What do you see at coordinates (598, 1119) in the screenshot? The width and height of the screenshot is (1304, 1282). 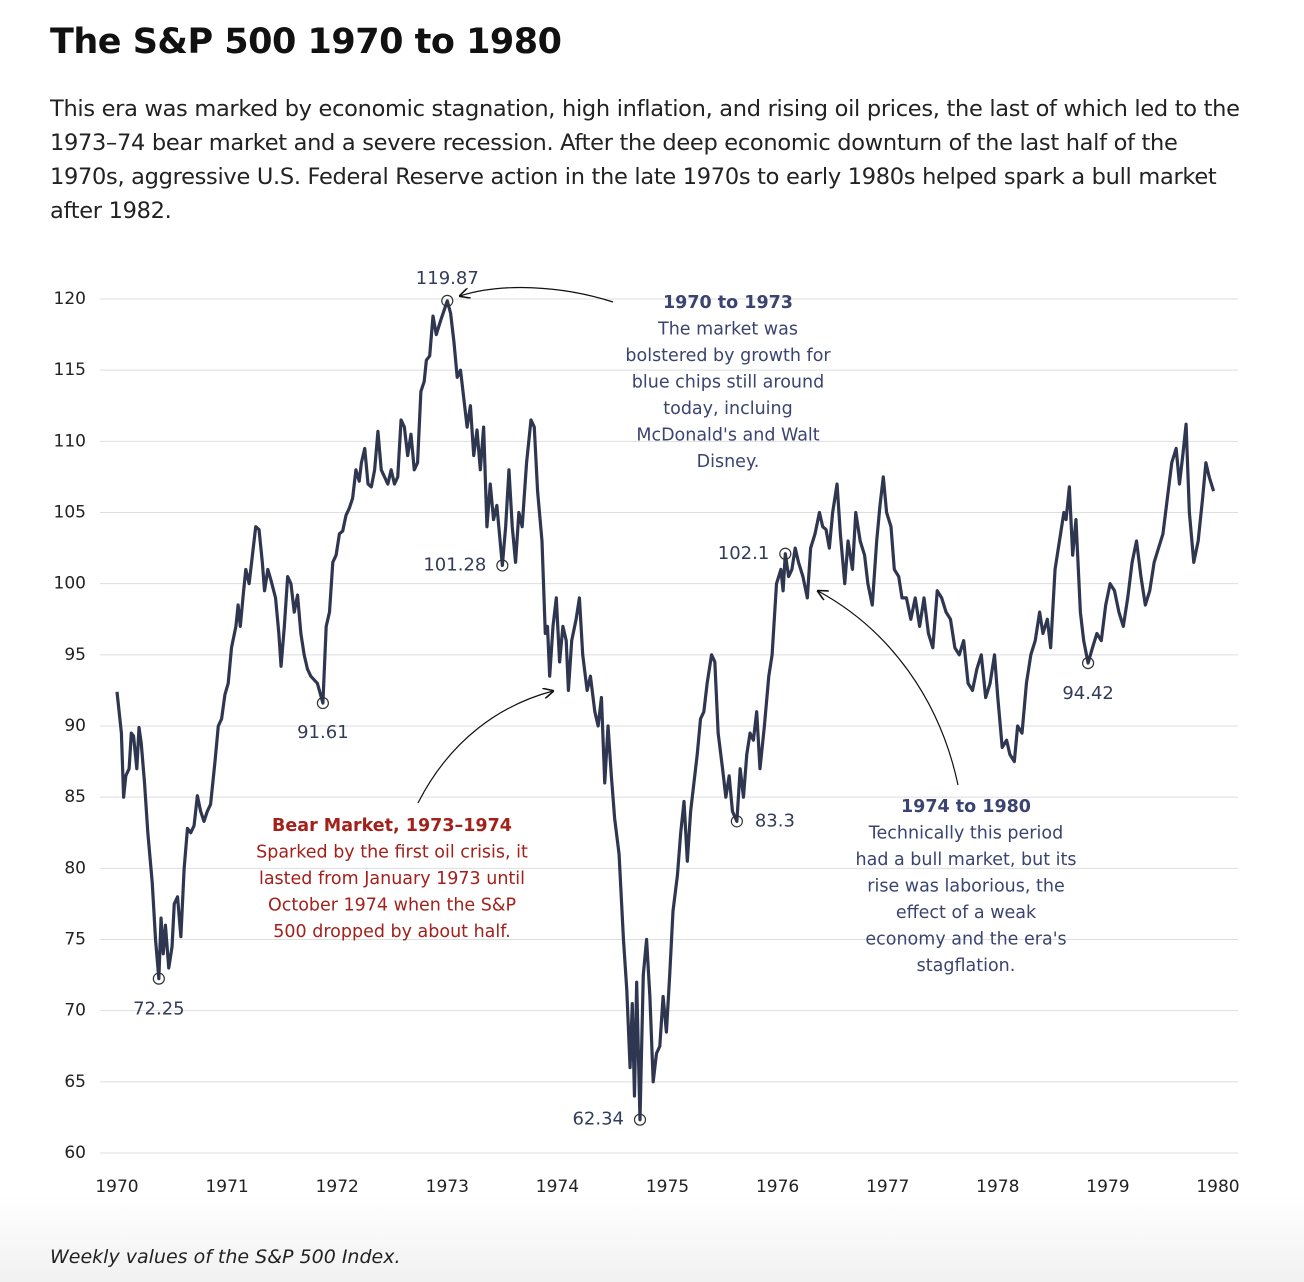 I see `point-label: 62.34` at bounding box center [598, 1119].